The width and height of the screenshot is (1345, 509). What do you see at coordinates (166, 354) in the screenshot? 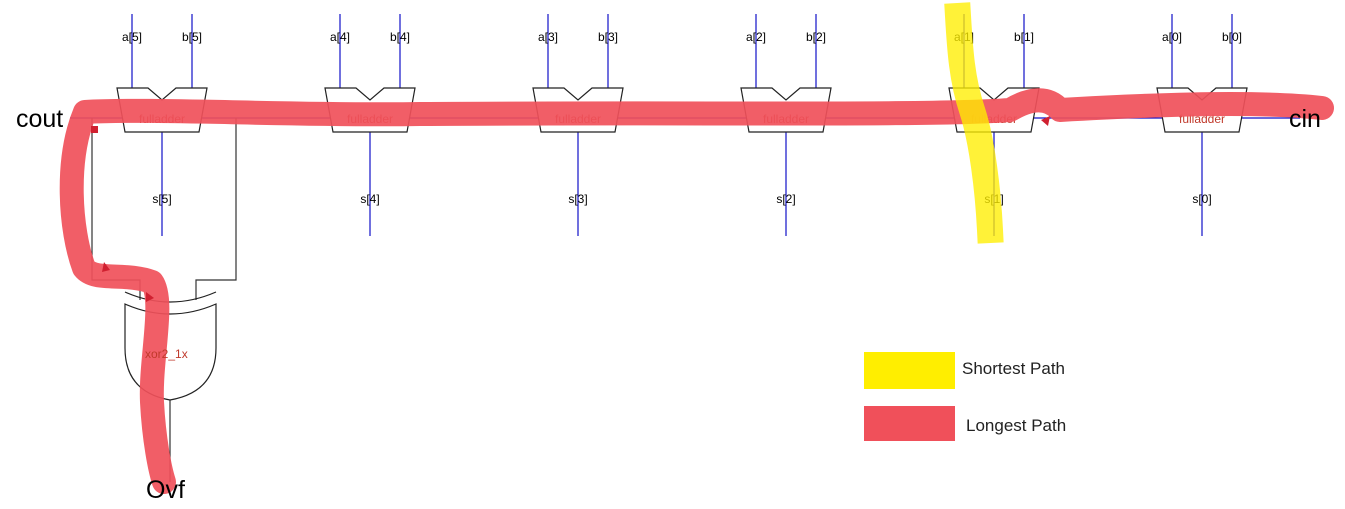
I see `xor-gate-label: xor2_1x` at bounding box center [166, 354].